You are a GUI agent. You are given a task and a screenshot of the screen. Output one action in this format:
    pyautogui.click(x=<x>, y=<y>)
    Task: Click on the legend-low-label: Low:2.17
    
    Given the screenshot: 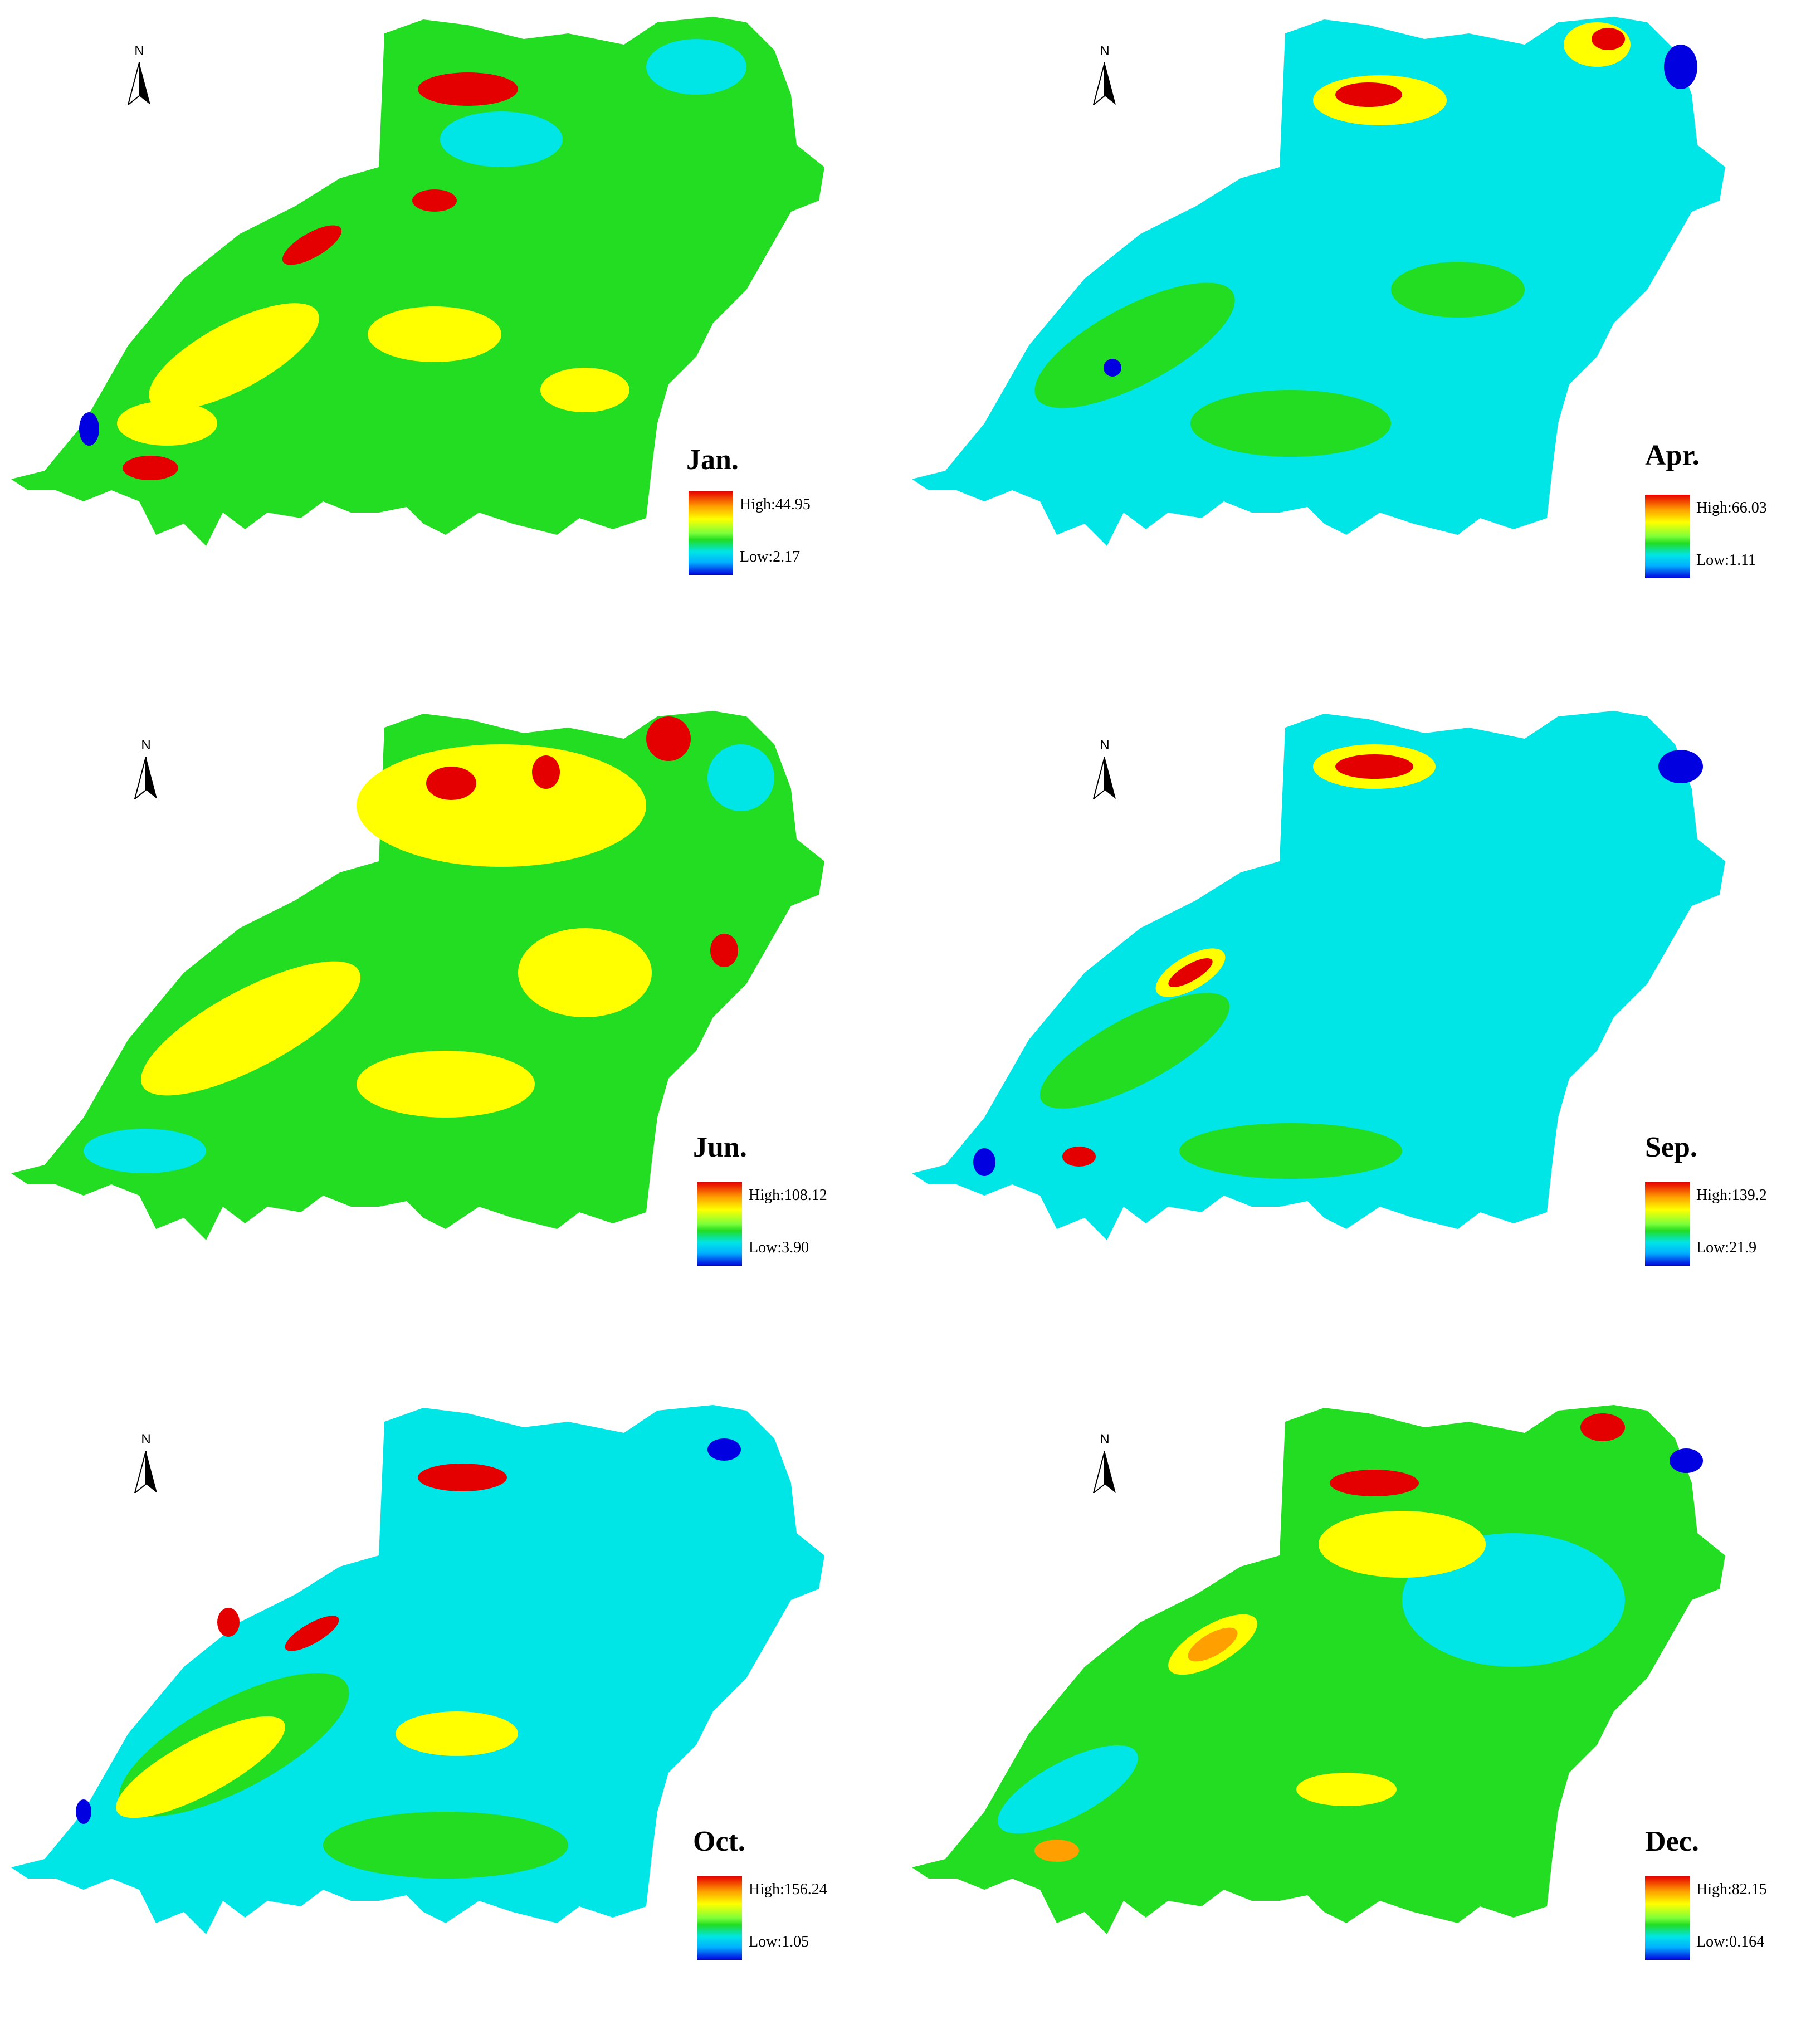 What is the action you would take?
    pyautogui.click(x=770, y=556)
    